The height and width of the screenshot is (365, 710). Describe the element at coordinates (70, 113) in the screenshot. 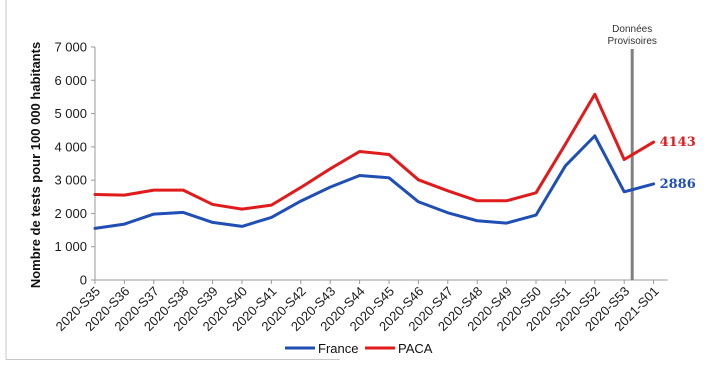

I see `y-tick-label: 5 000` at that location.